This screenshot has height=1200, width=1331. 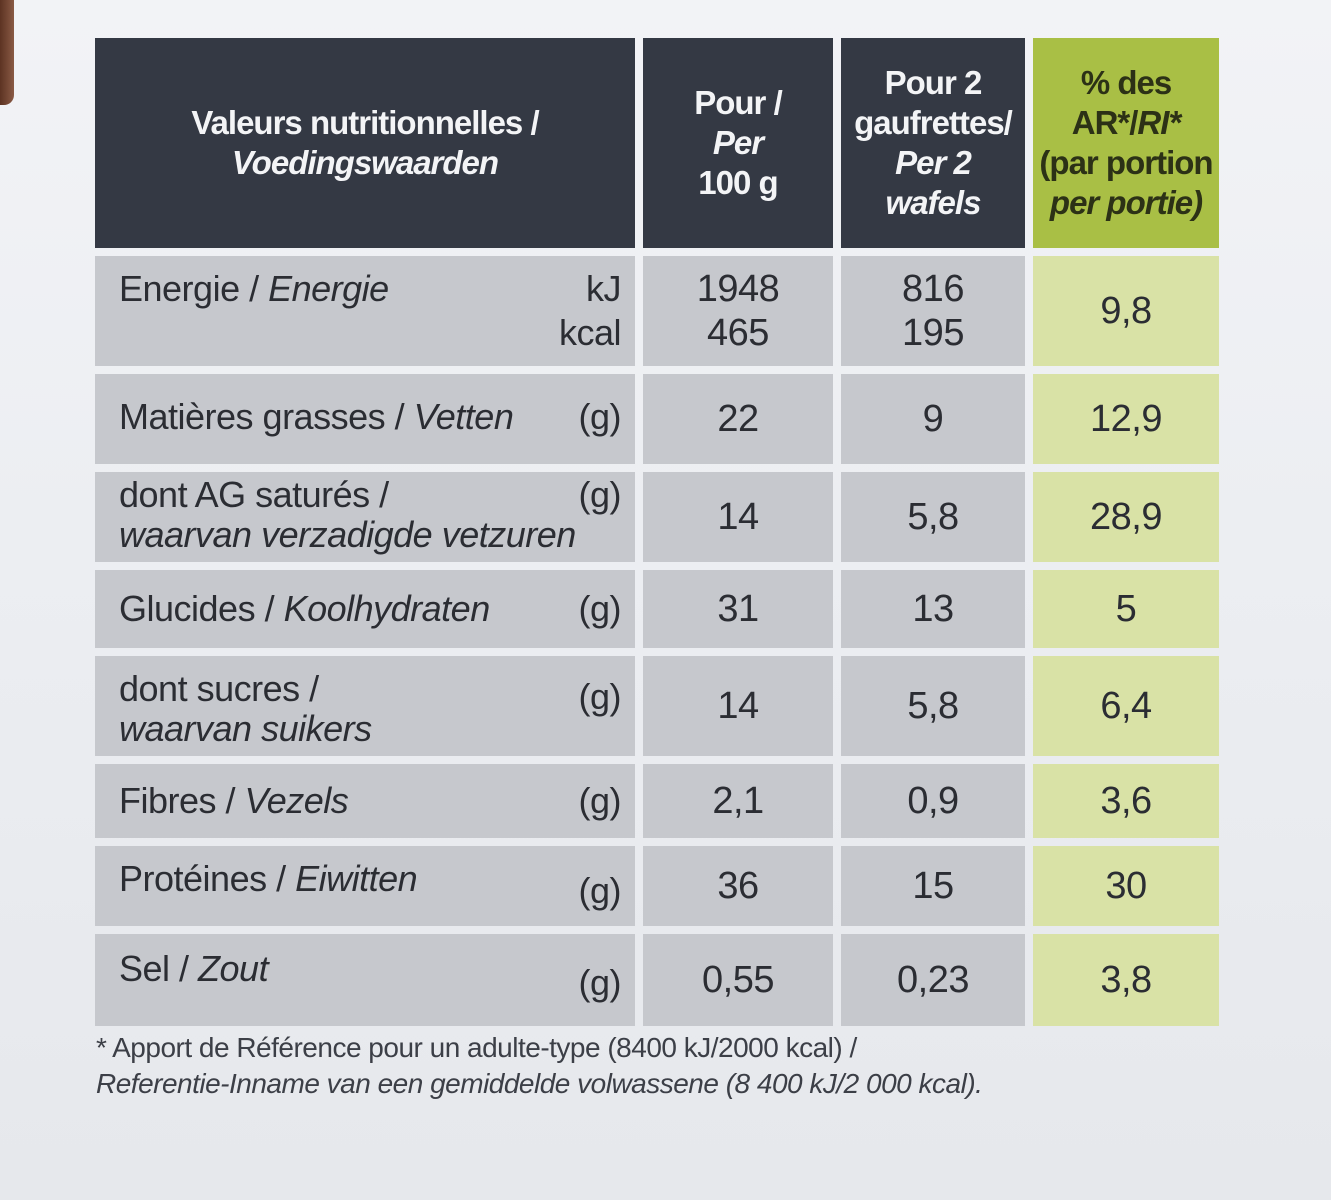 What do you see at coordinates (201, 608) in the screenshot?
I see `label-fr: Glucides /` at bounding box center [201, 608].